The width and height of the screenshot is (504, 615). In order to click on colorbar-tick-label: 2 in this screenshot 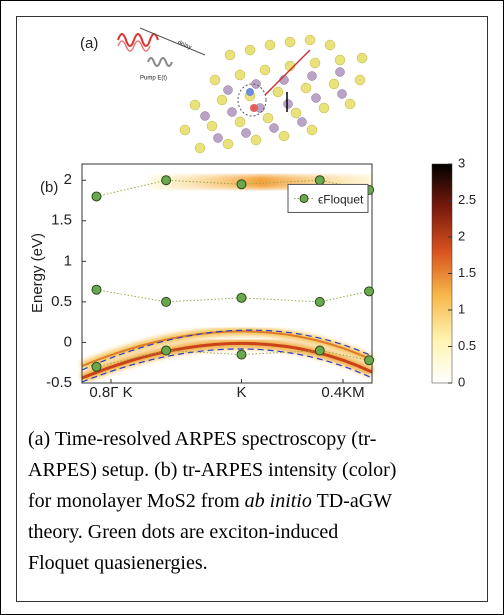, I will do `click(461, 235)`.